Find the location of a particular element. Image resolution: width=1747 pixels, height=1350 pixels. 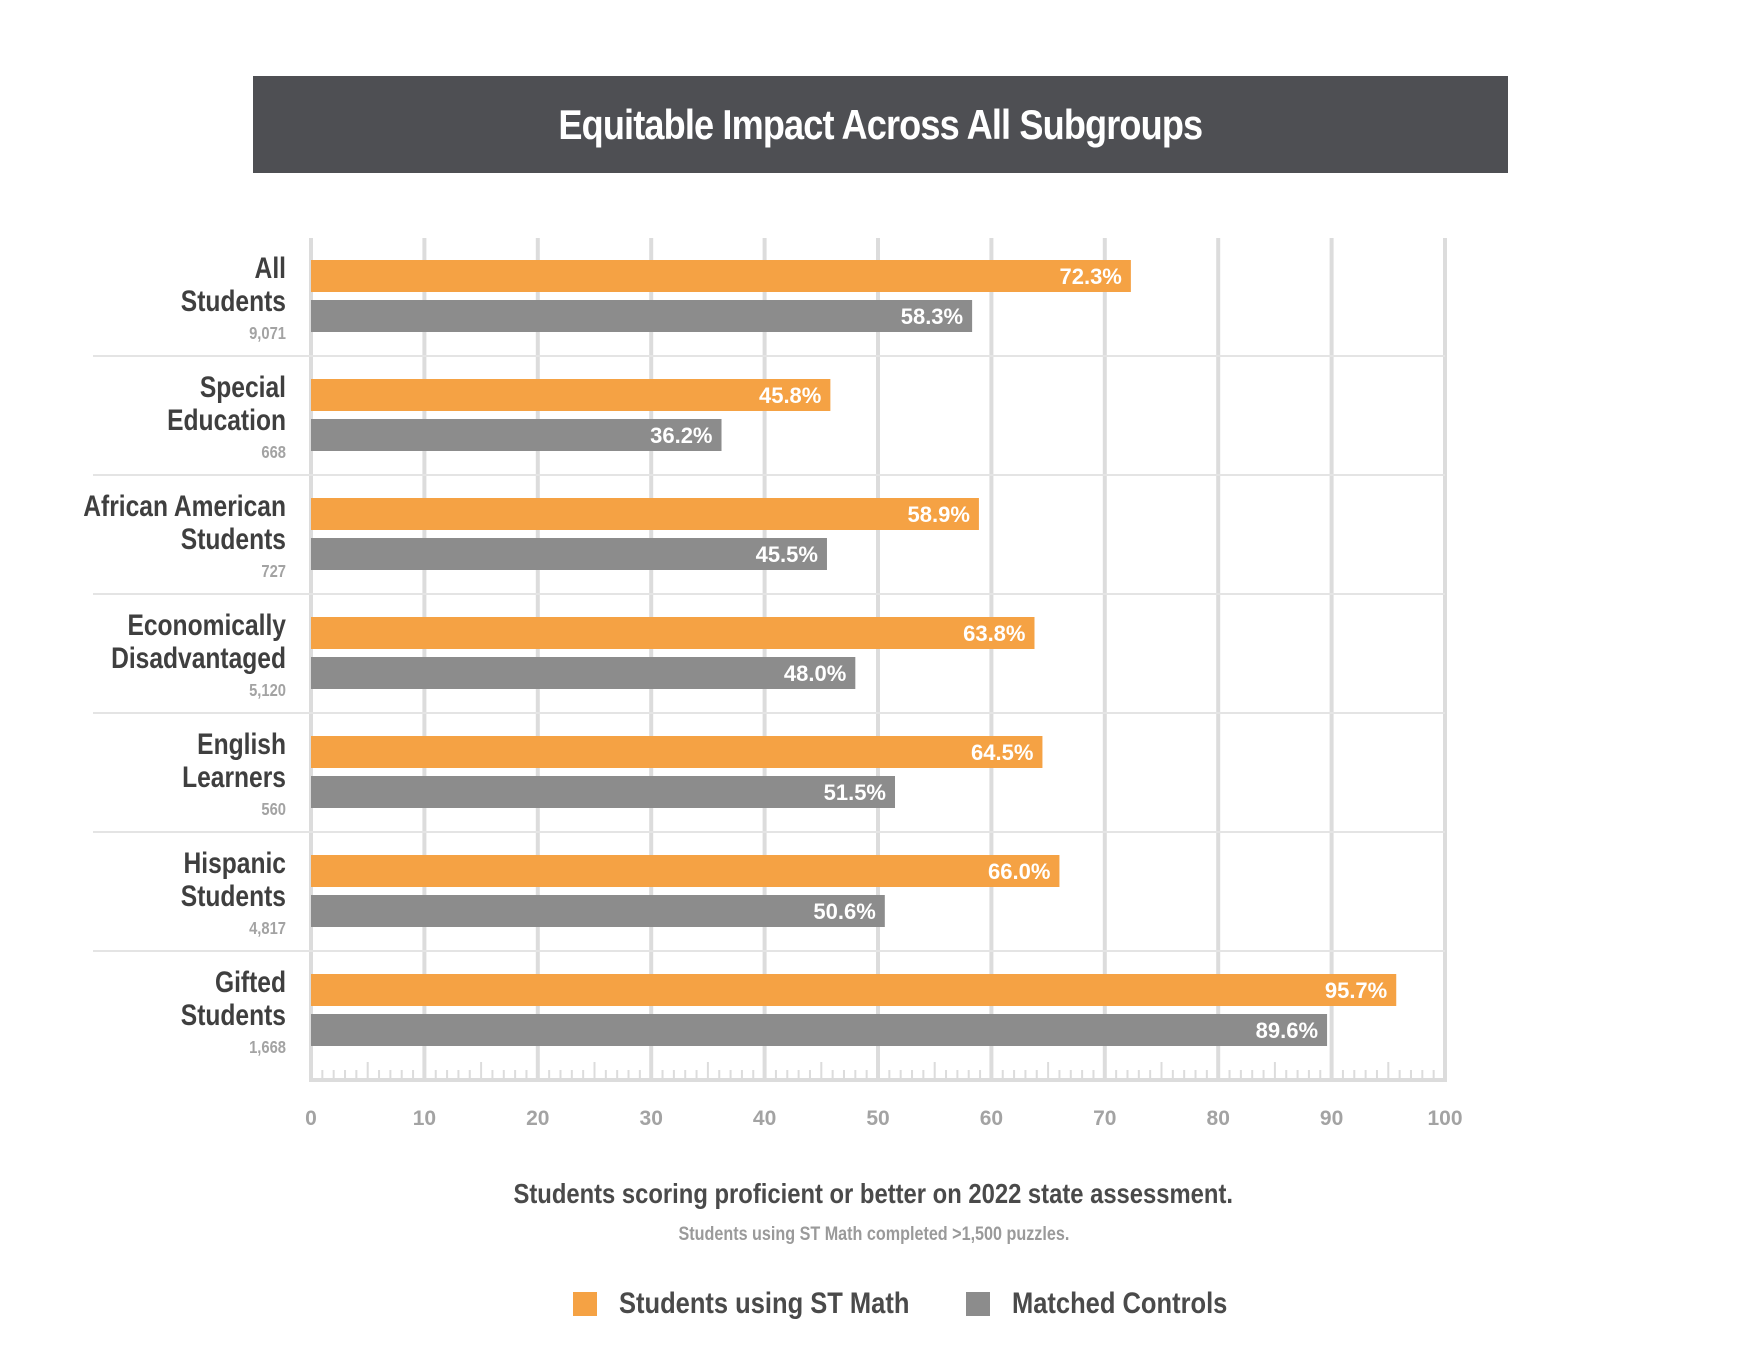

data-label: 36.2% is located at coordinates (681, 435).